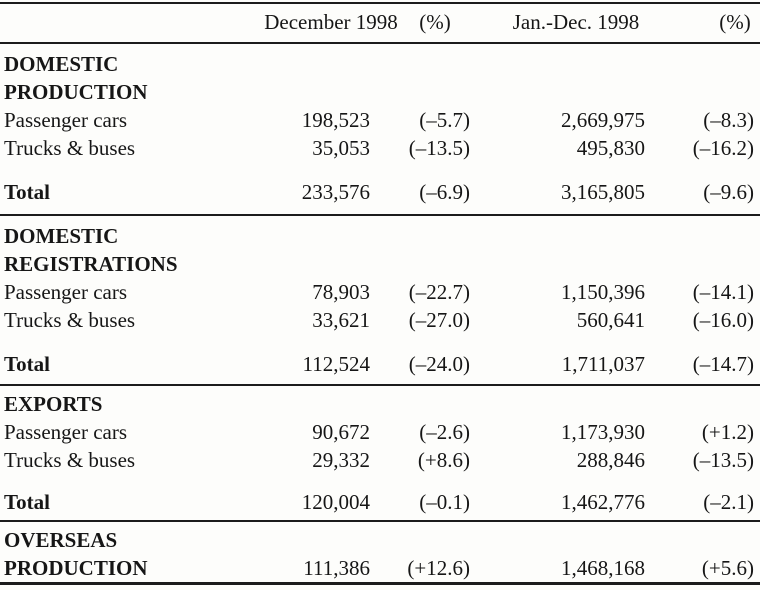  I want to click on dec-1998-pct: (–24.0), so click(439, 364).